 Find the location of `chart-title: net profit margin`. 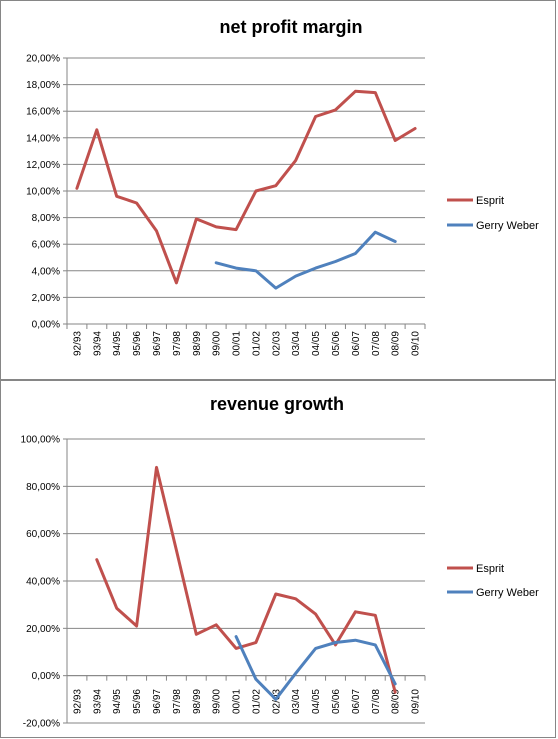

chart-title: net profit margin is located at coordinates (291, 27).